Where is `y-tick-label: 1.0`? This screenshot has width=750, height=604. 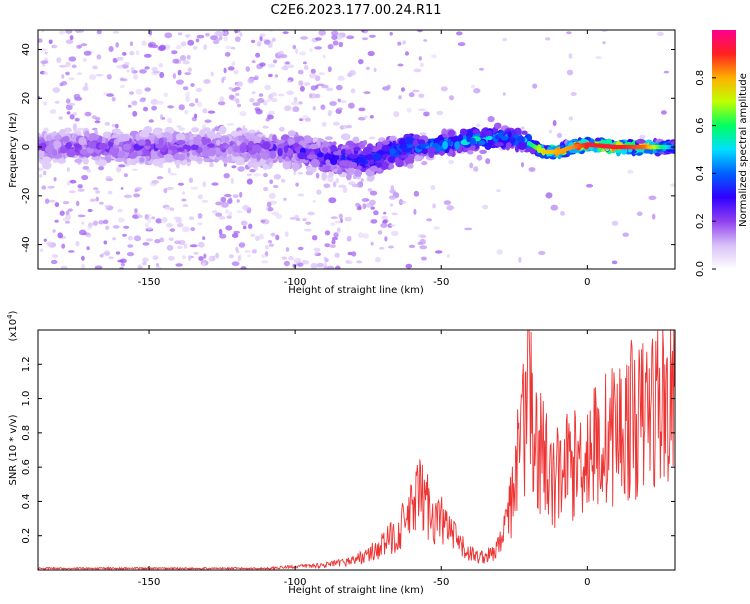
y-tick-label: 1.0 is located at coordinates (26, 399).